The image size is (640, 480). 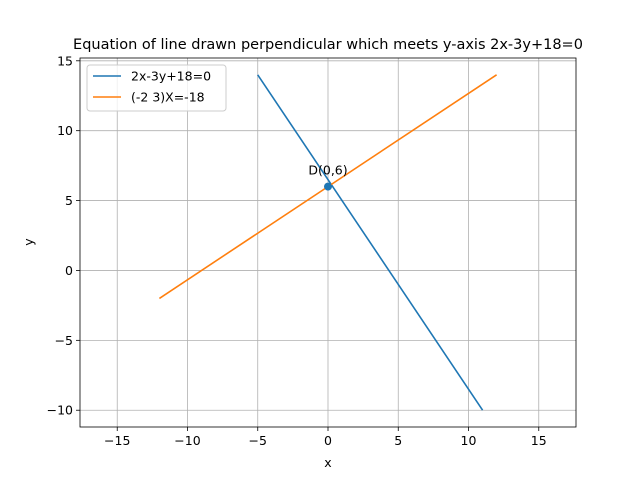 What do you see at coordinates (327, 462) in the screenshot?
I see `x-axis-label: x` at bounding box center [327, 462].